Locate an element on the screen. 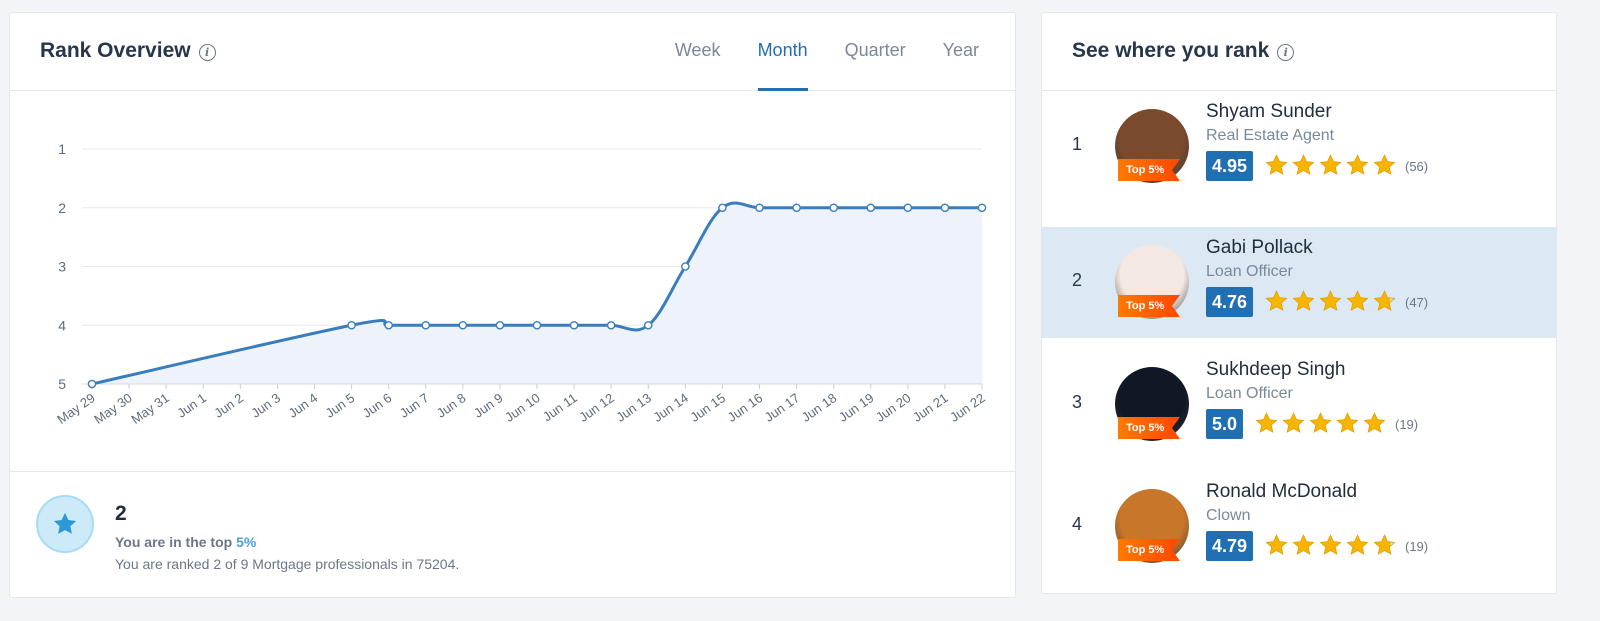  x-tick-label: Jun 19 is located at coordinates (856, 407).